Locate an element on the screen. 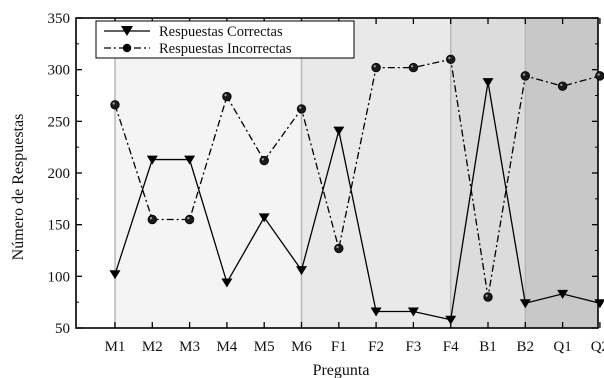 The height and width of the screenshot is (378, 604). x-tick-label: B2 is located at coordinates (526, 347).